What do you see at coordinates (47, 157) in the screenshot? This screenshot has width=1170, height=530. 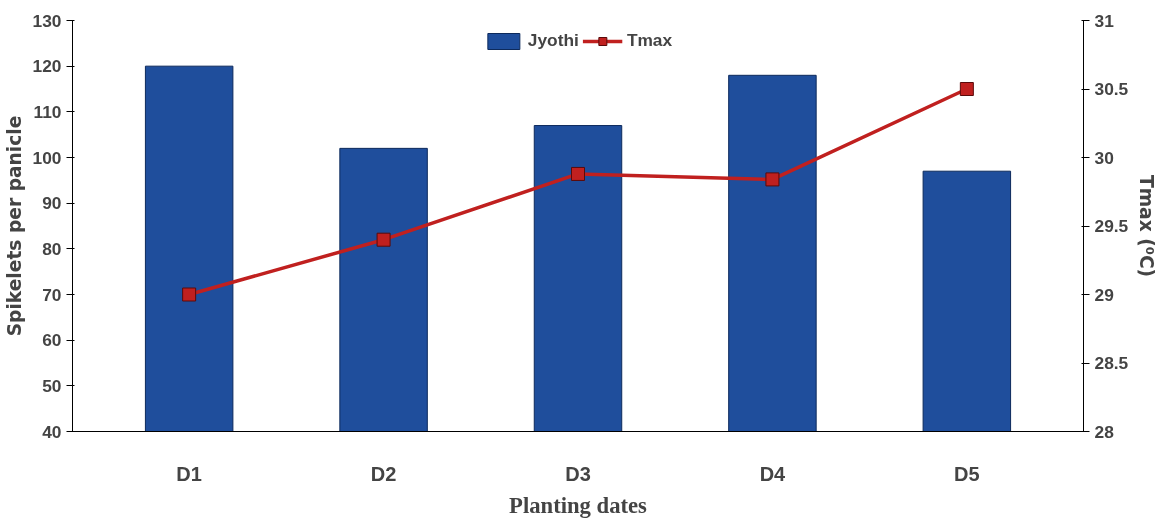 I see `y-tick-label: 100` at bounding box center [47, 157].